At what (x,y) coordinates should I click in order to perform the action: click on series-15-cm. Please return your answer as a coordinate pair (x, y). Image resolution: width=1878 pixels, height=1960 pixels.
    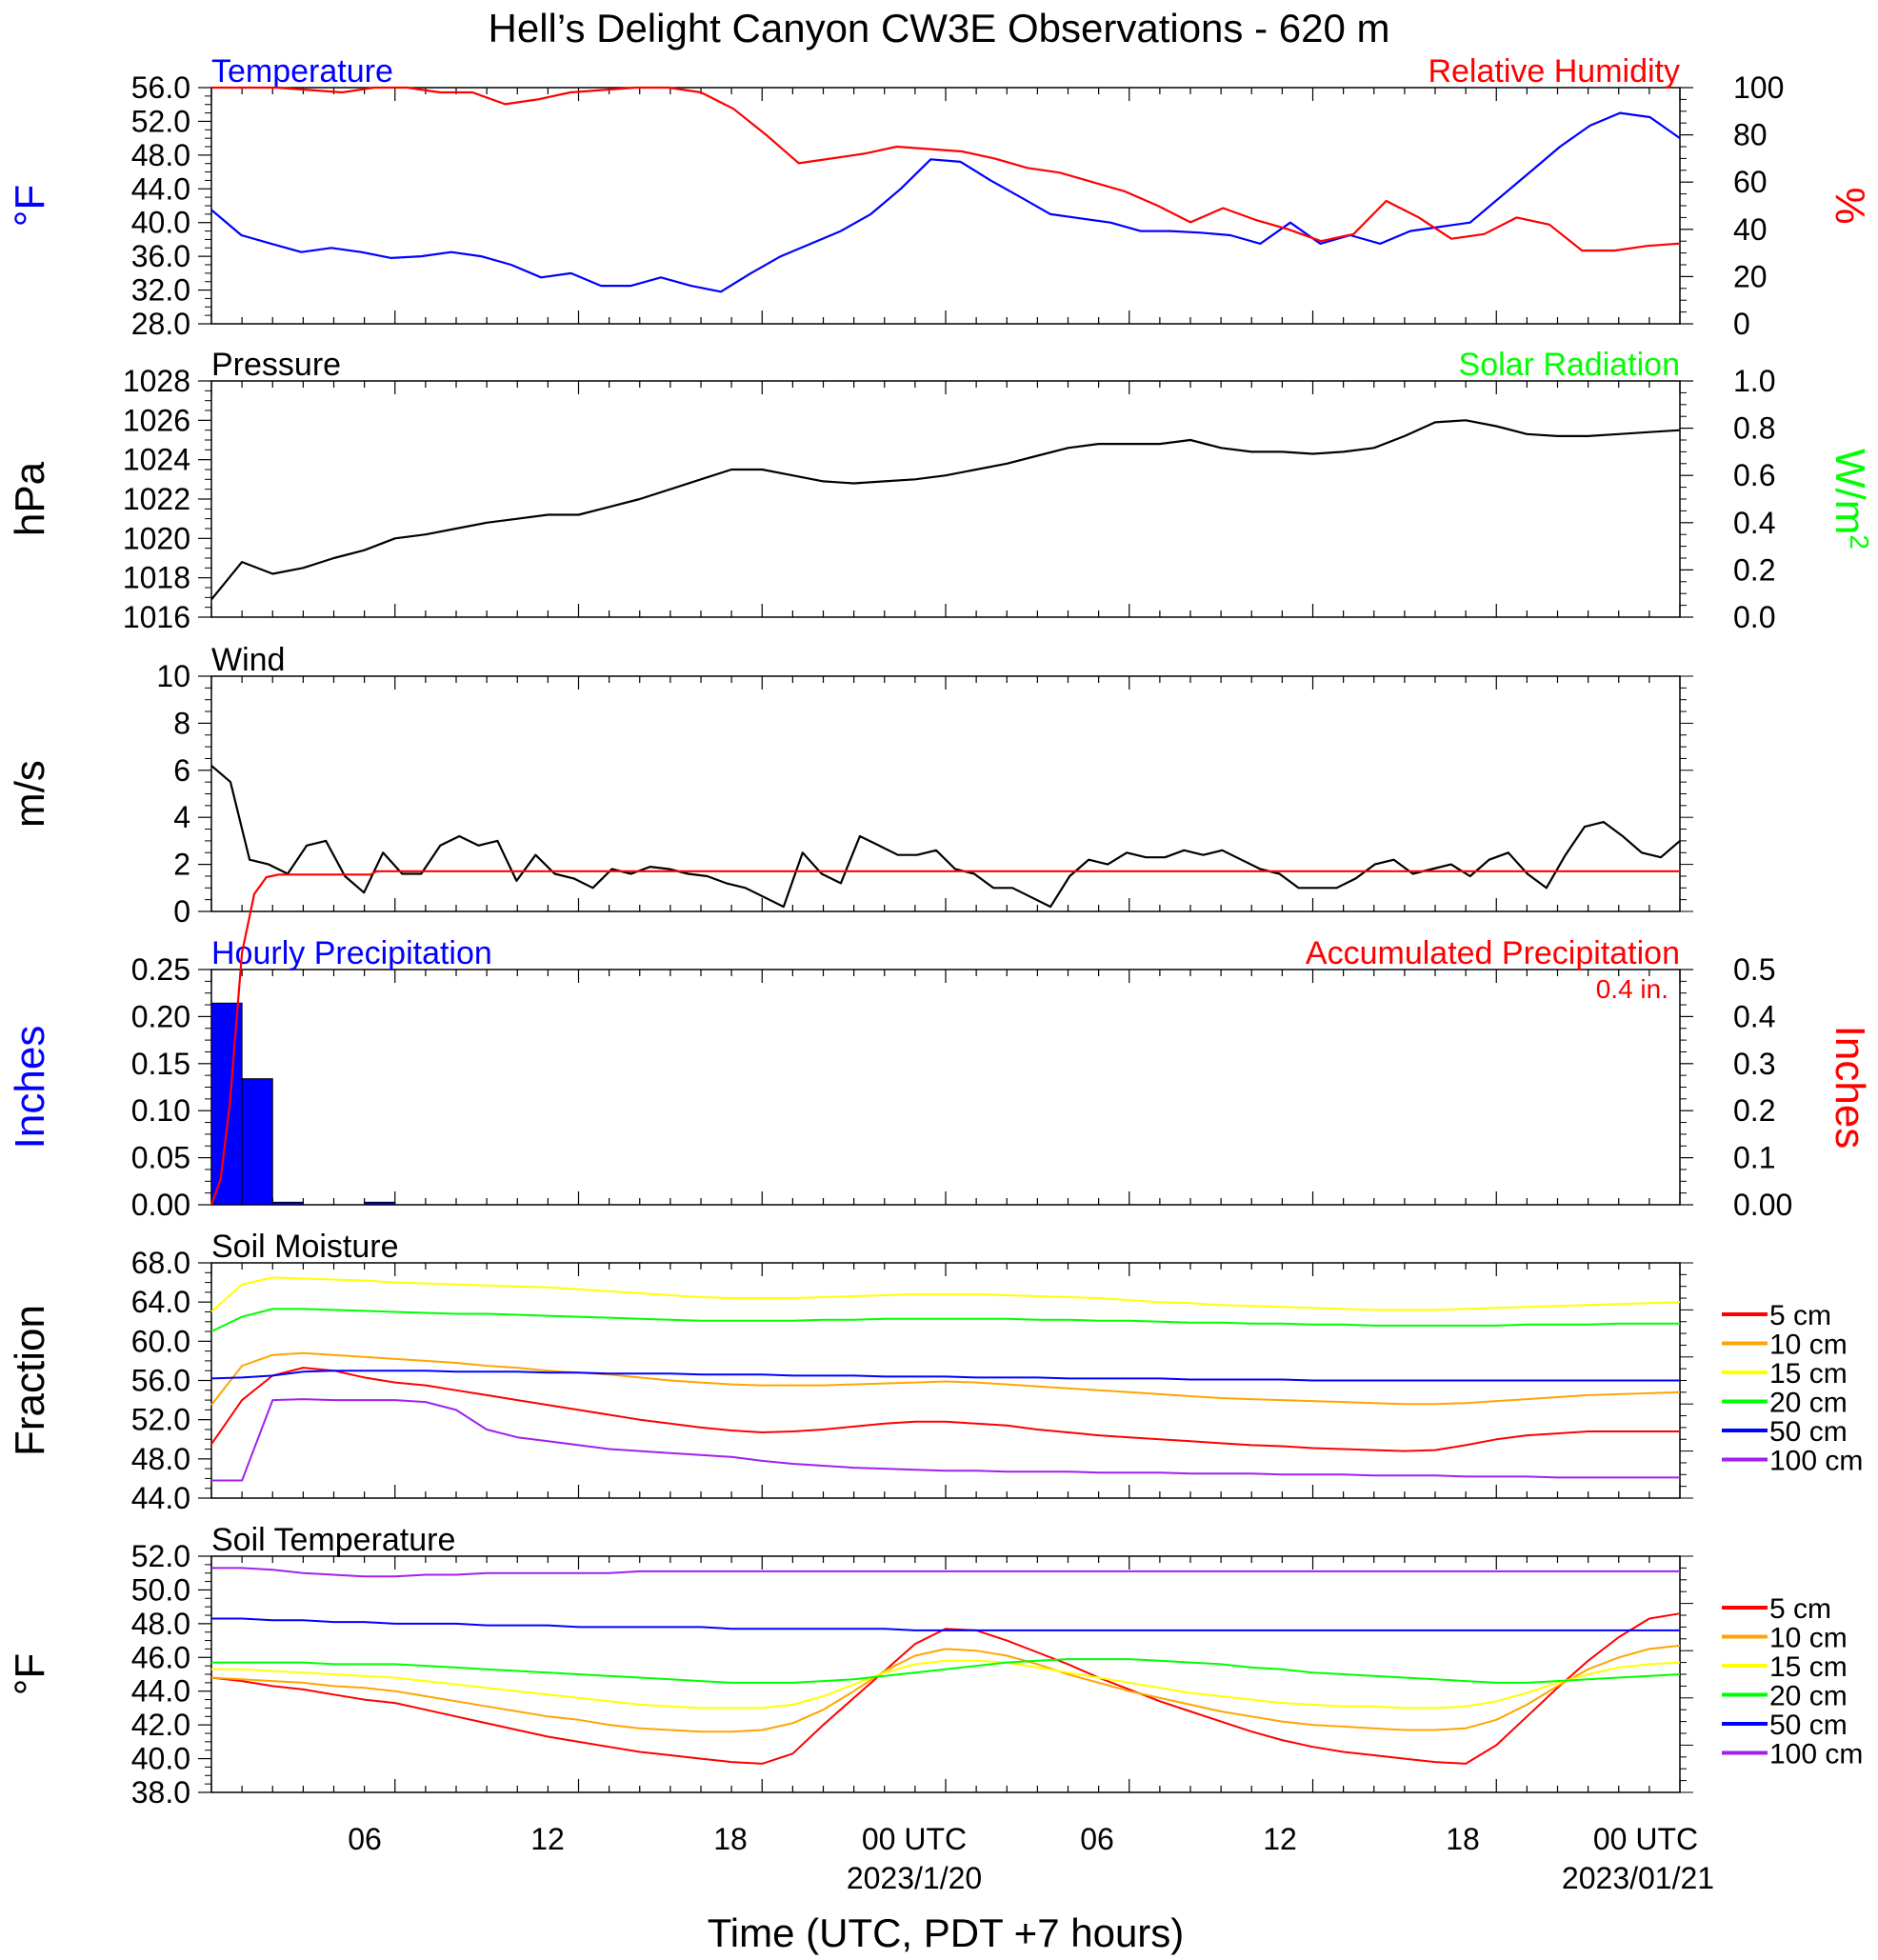
    Looking at the image, I should click on (945, 1294).